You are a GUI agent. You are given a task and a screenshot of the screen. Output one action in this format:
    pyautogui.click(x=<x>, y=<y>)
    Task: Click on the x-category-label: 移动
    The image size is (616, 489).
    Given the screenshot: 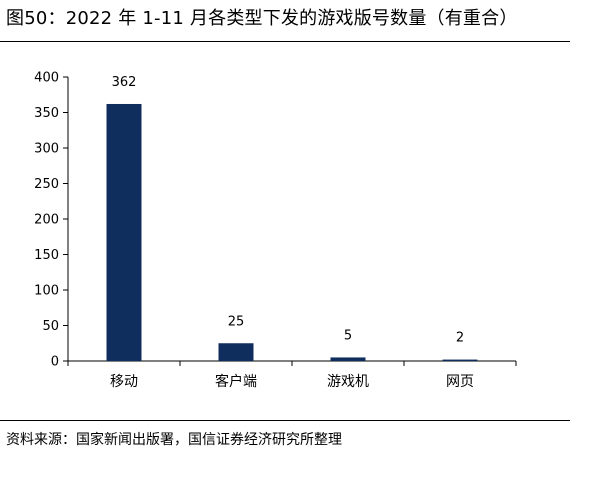 What is the action you would take?
    pyautogui.click(x=124, y=382)
    